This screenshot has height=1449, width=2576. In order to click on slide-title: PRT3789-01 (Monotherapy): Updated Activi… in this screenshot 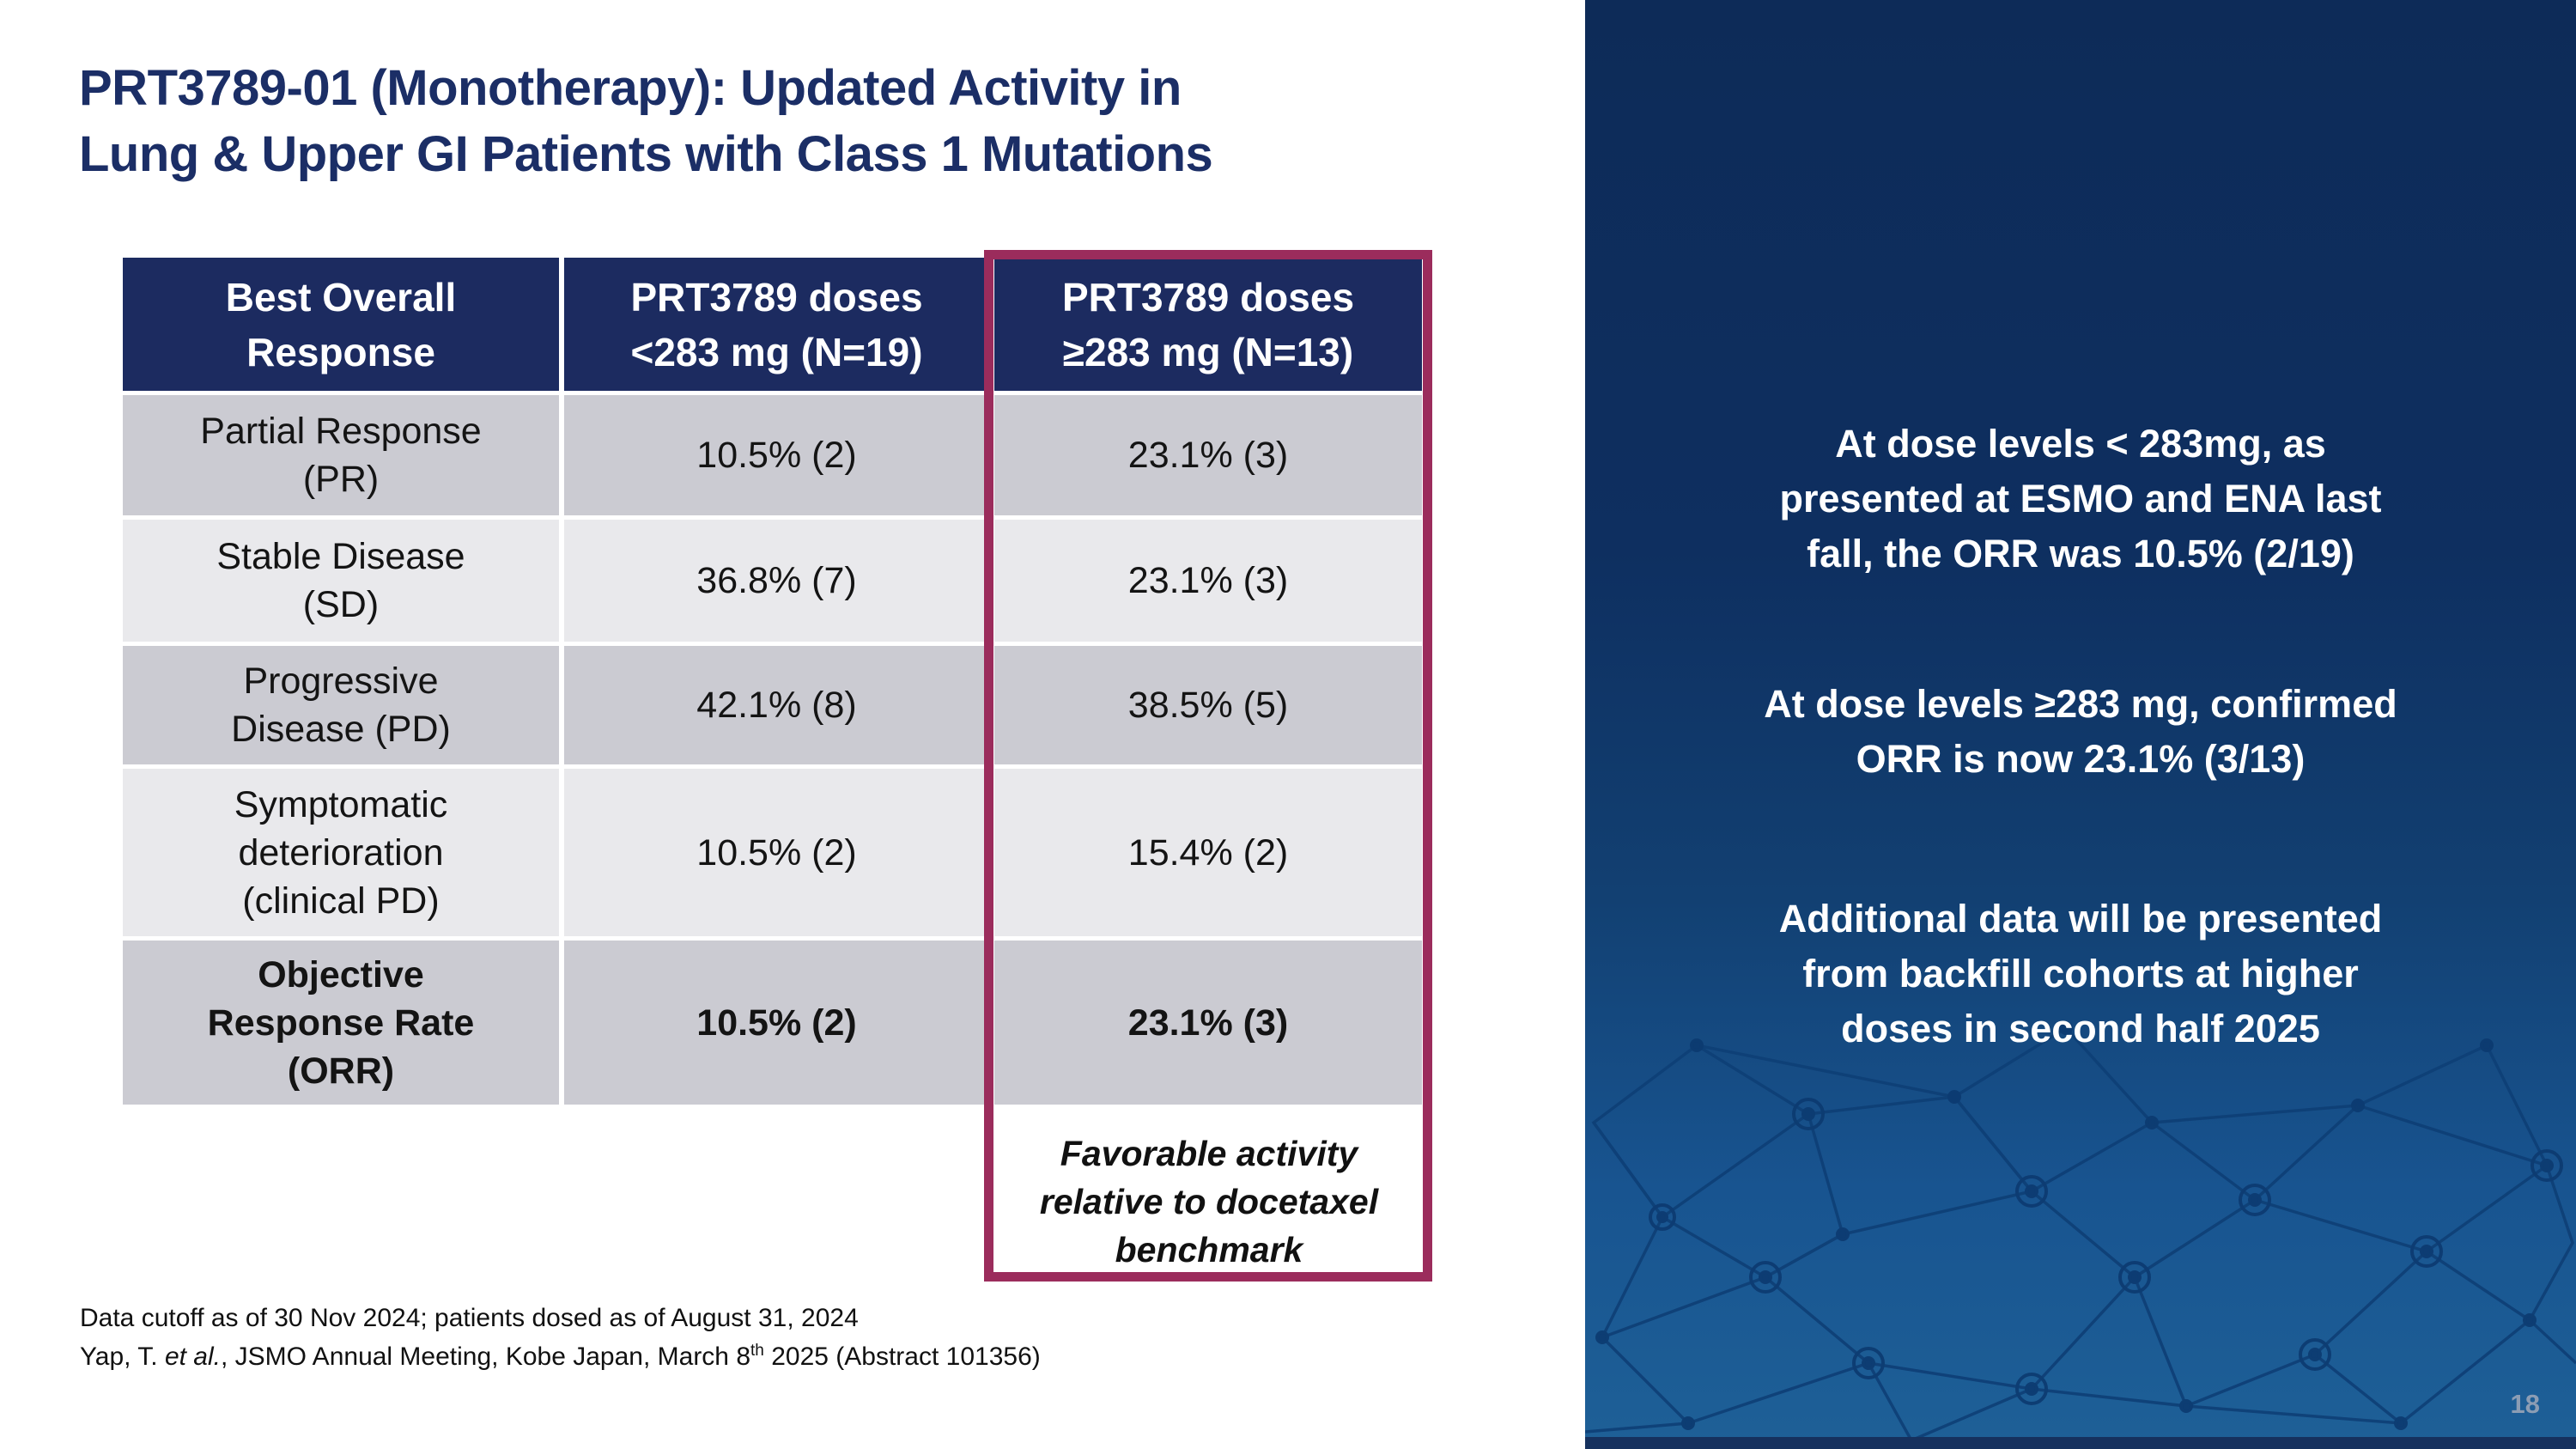, I will do `click(646, 121)`.